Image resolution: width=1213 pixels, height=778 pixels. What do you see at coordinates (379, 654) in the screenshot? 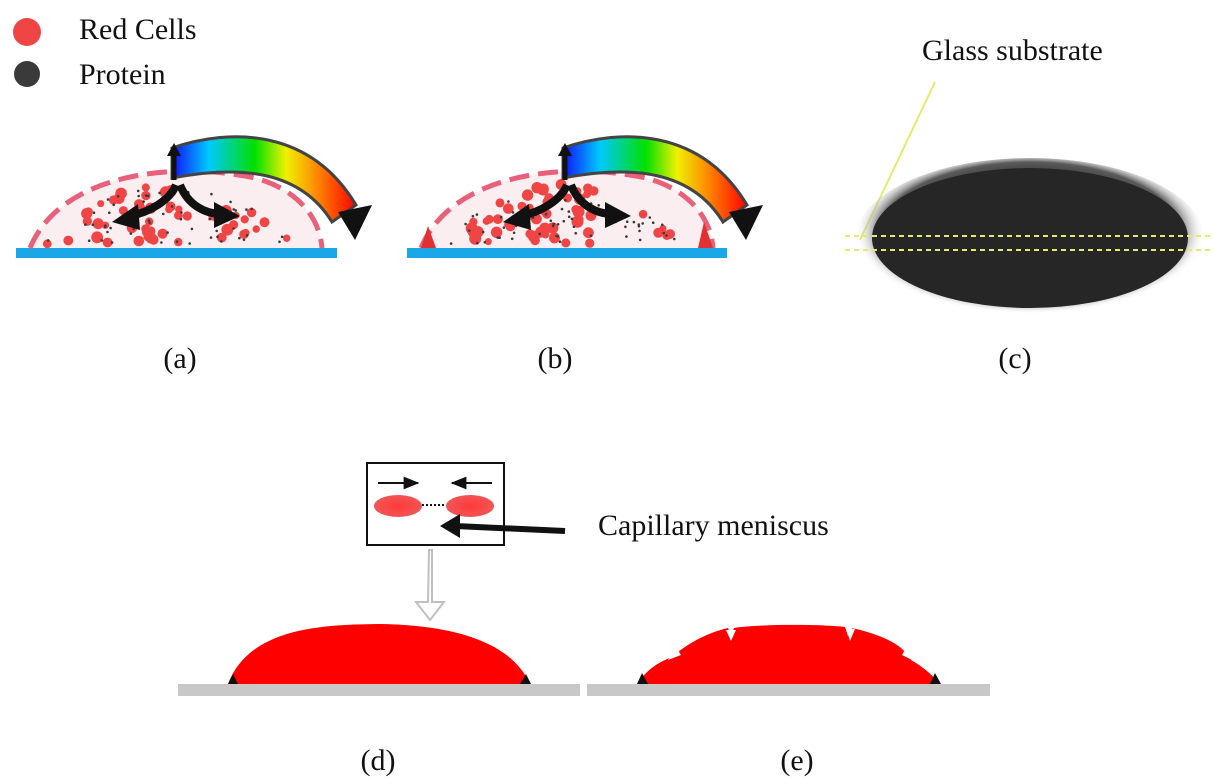
I see `red-deposit-d` at bounding box center [379, 654].